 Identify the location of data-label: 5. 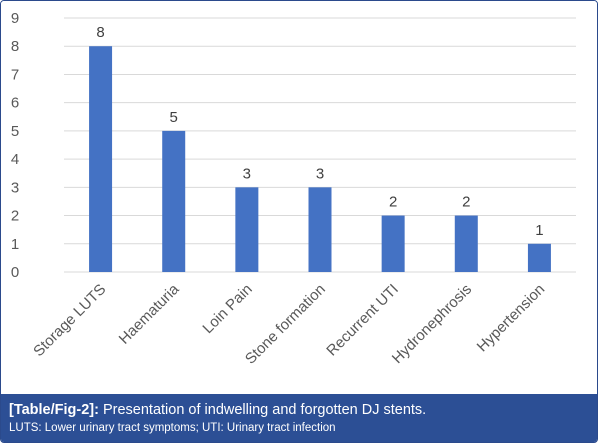
(174, 117).